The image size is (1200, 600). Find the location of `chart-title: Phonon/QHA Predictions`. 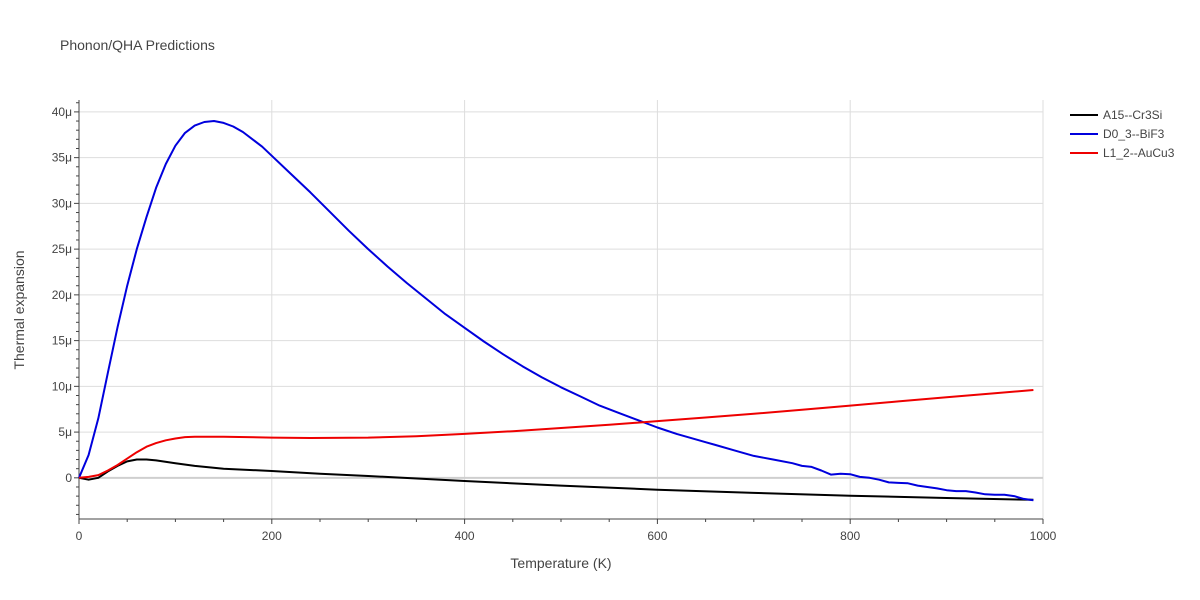

chart-title: Phonon/QHA Predictions is located at coordinates (137, 45).